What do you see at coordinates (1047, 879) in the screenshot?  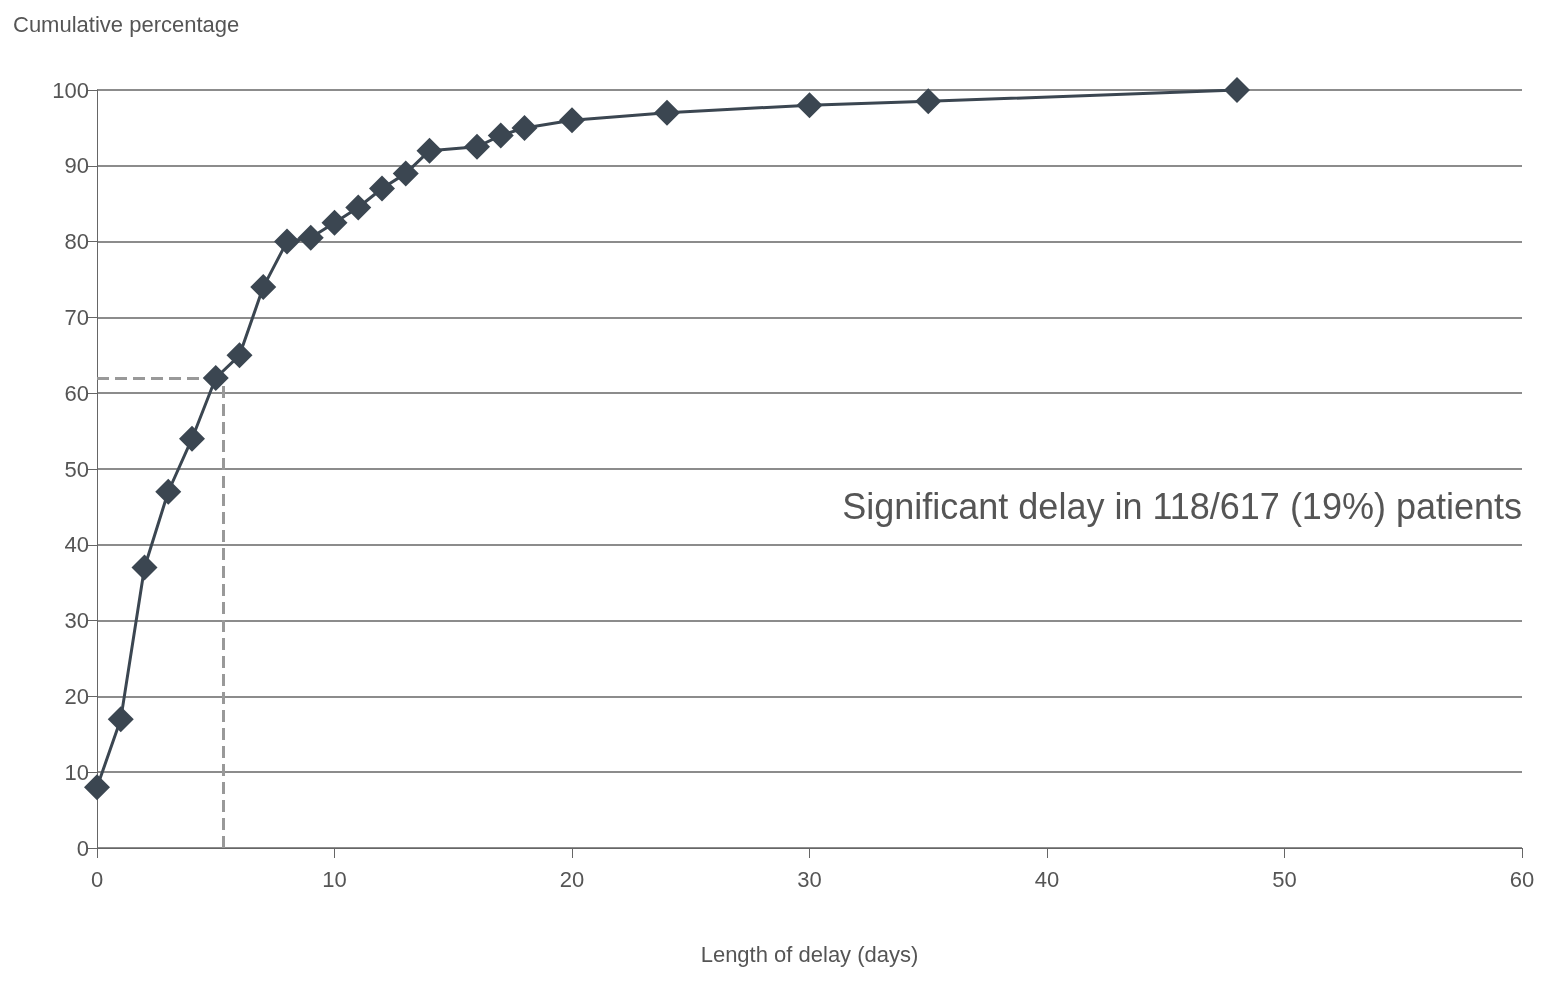 I see `x-tick-label: 40` at bounding box center [1047, 879].